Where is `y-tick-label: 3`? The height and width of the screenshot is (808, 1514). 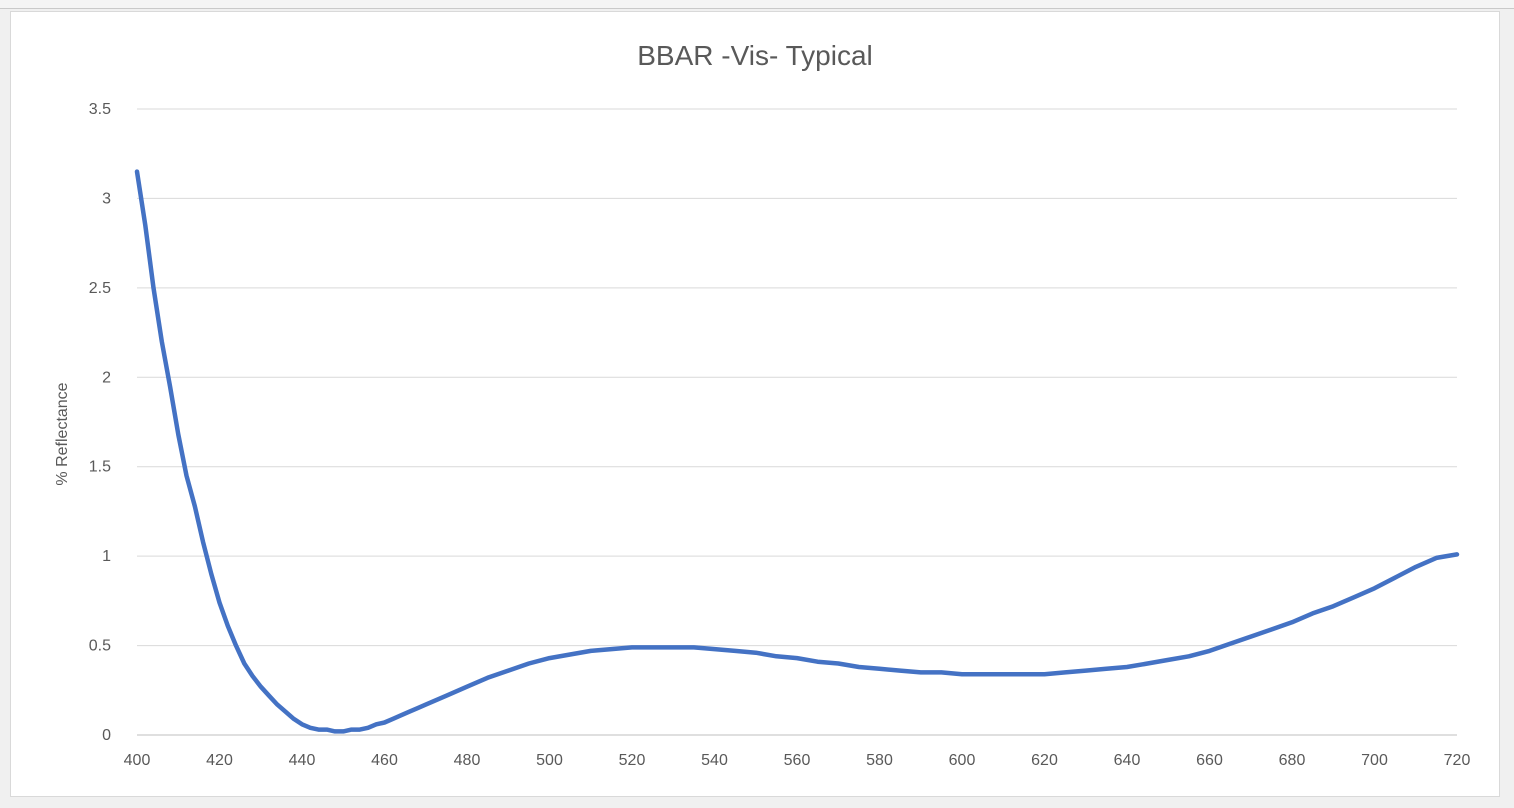
y-tick-label: 3 is located at coordinates (106, 198).